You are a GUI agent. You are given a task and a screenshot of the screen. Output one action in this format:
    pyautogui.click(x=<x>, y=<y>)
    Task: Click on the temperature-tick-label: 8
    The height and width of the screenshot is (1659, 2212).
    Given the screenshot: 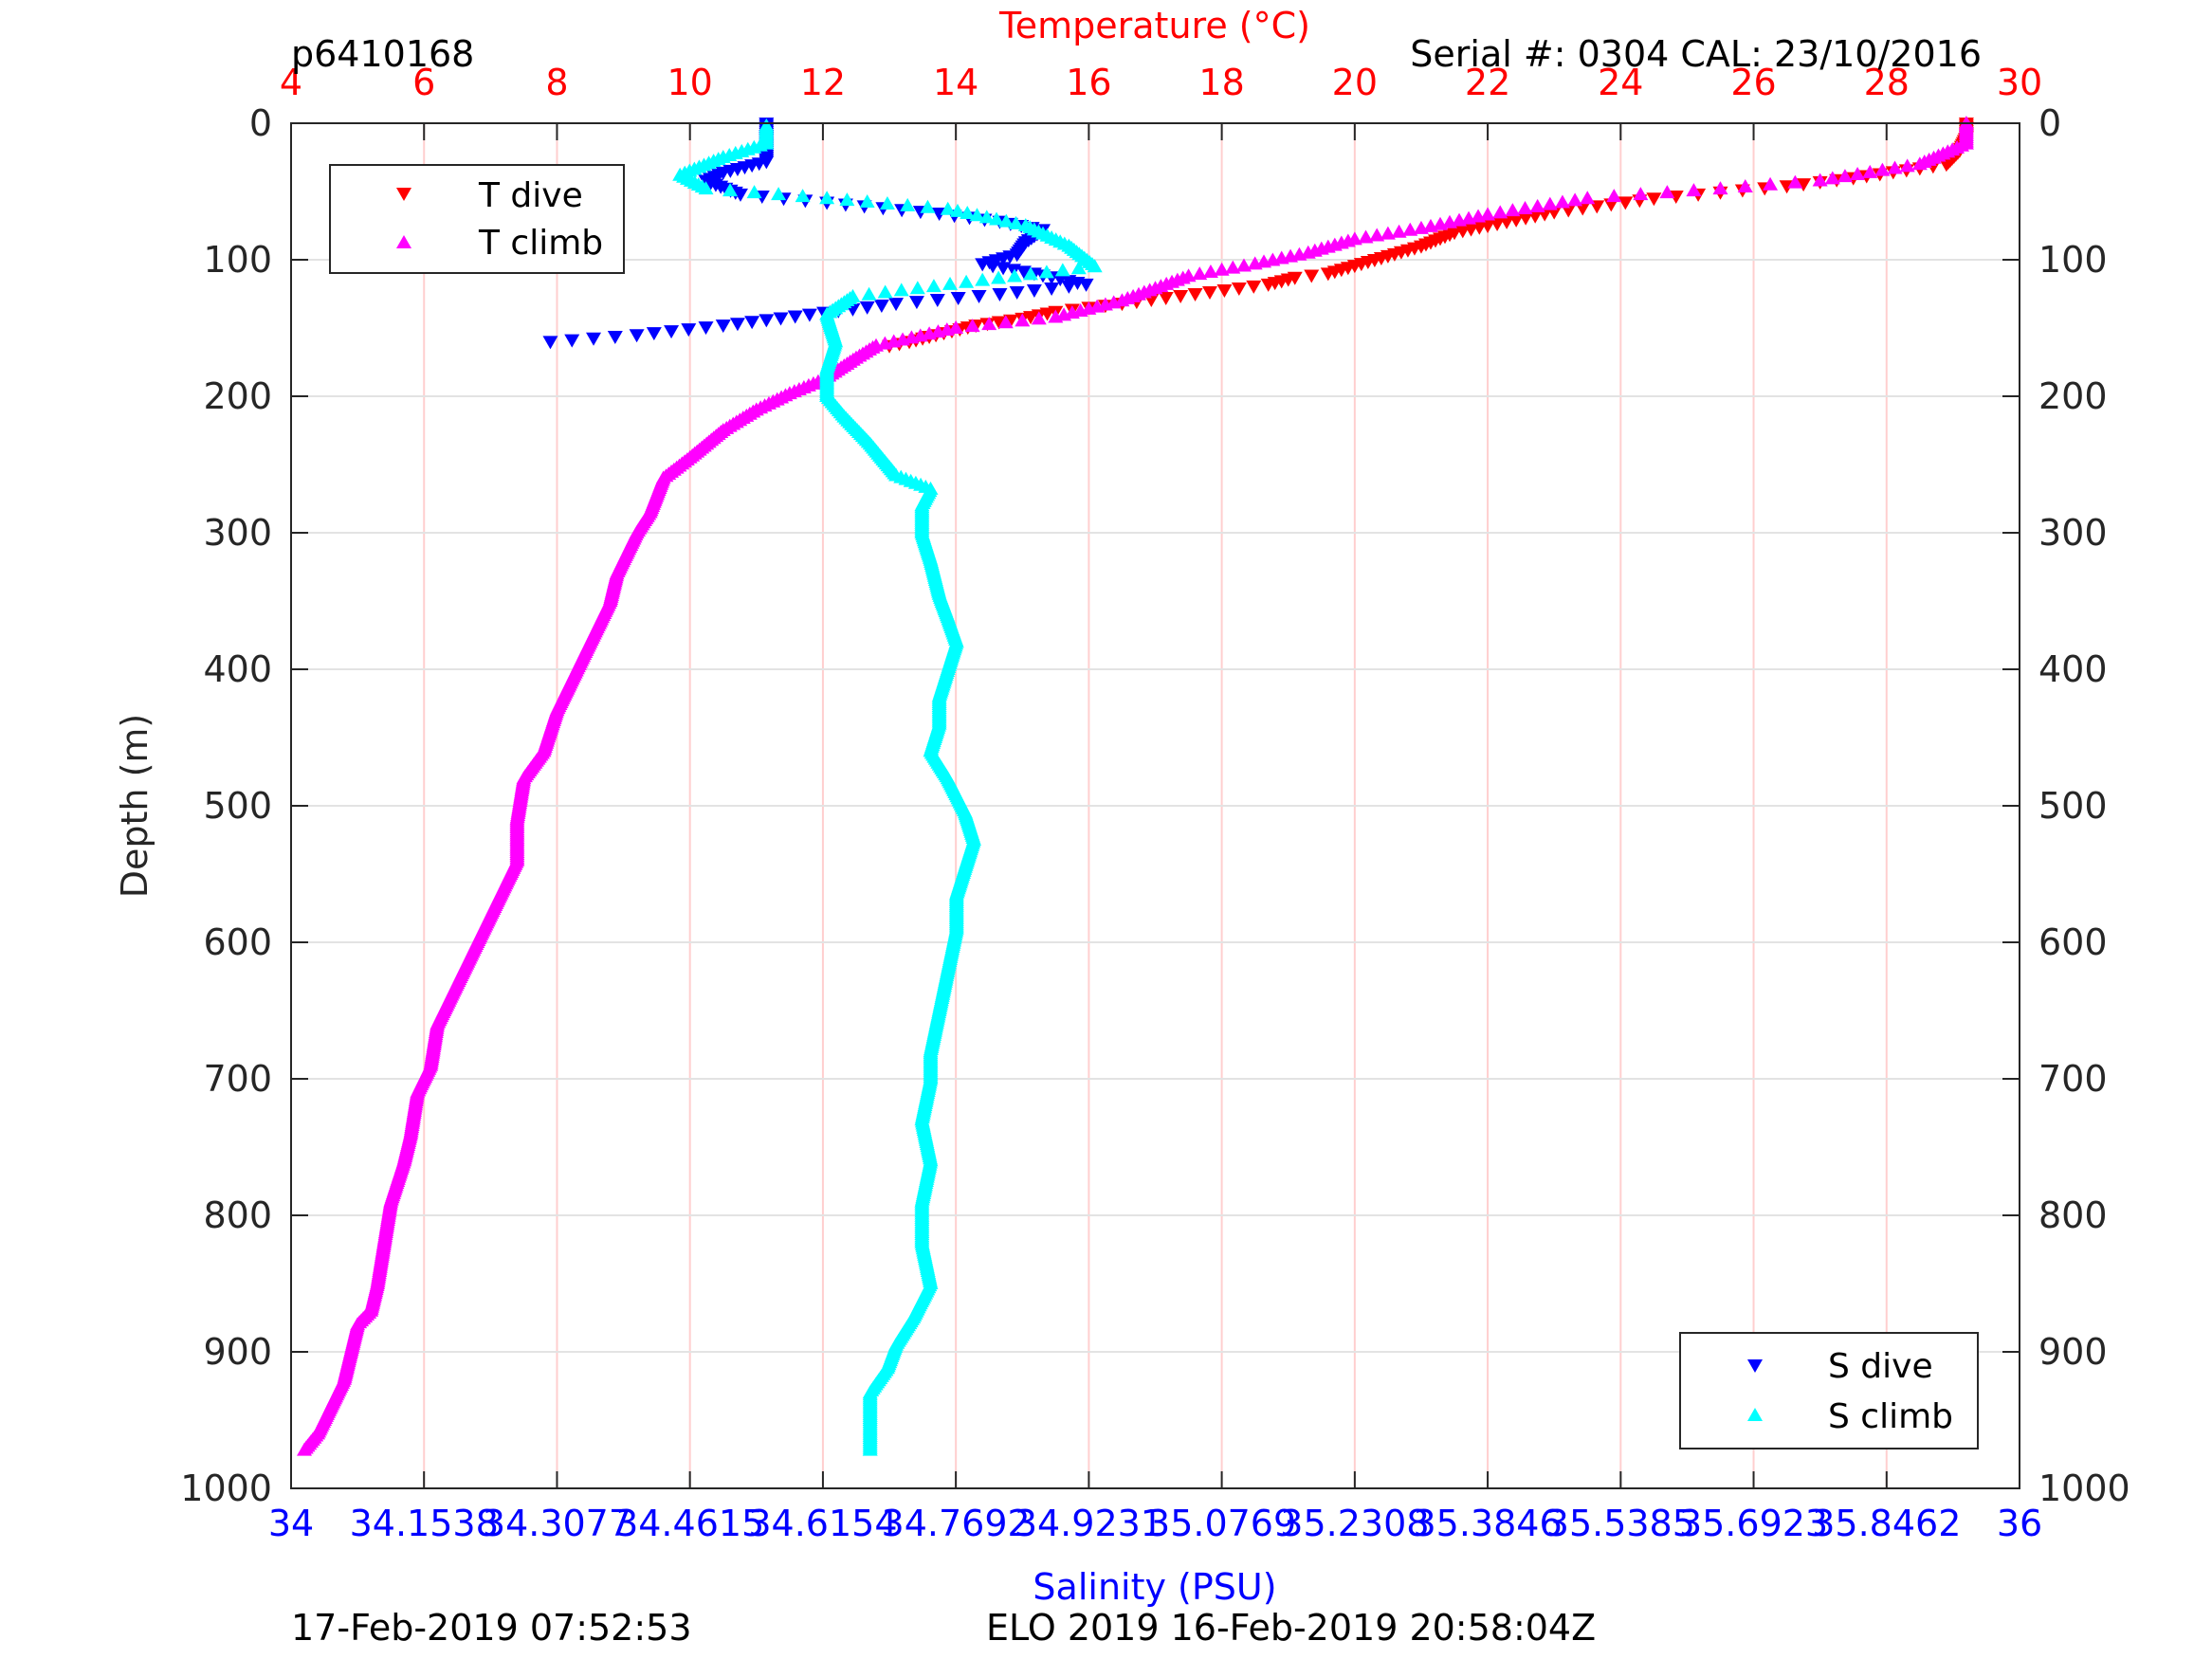 What is the action you would take?
    pyautogui.click(x=556, y=82)
    